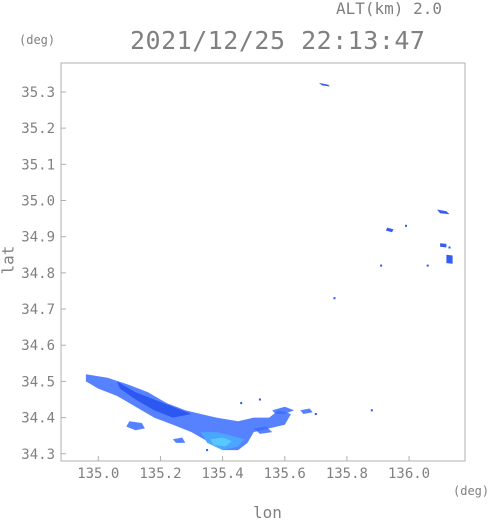  What do you see at coordinates (38, 165) in the screenshot?
I see `y-tick-label-2: 35.1` at bounding box center [38, 165].